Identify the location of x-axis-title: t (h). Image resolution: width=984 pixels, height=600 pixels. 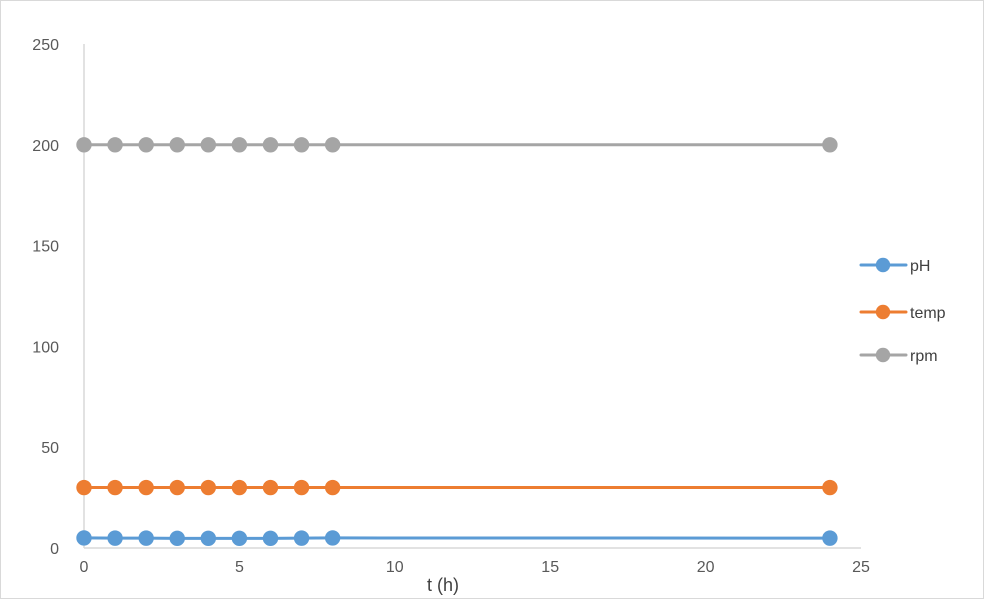
(443, 585).